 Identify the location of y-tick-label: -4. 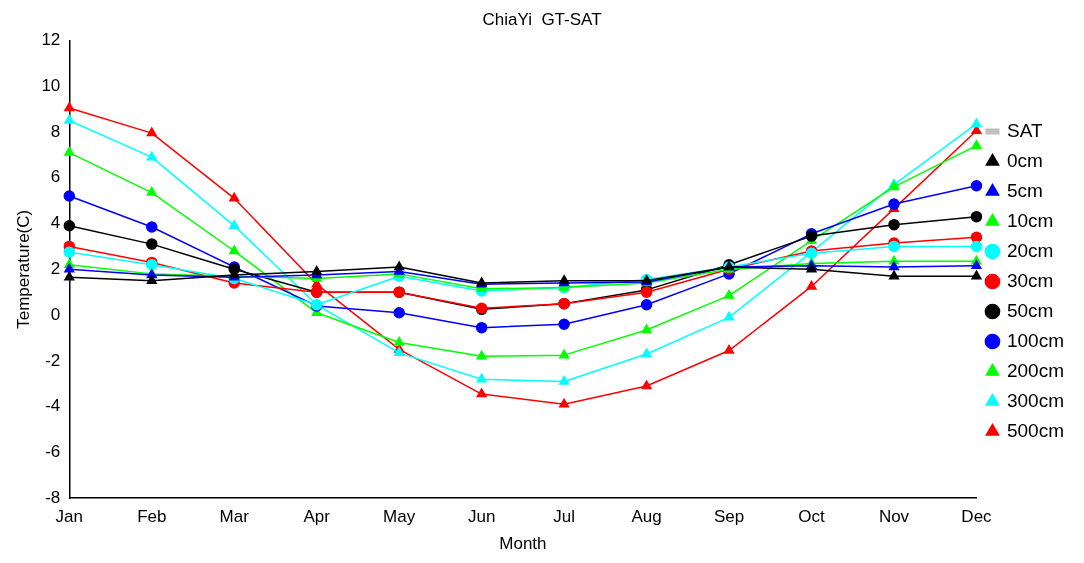
(53, 406).